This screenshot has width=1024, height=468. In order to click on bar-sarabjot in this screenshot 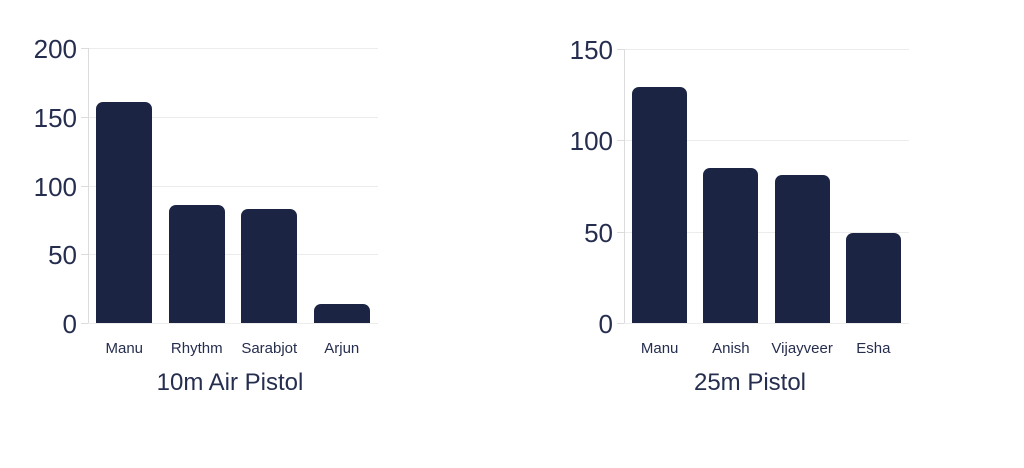, I will do `click(269, 266)`.